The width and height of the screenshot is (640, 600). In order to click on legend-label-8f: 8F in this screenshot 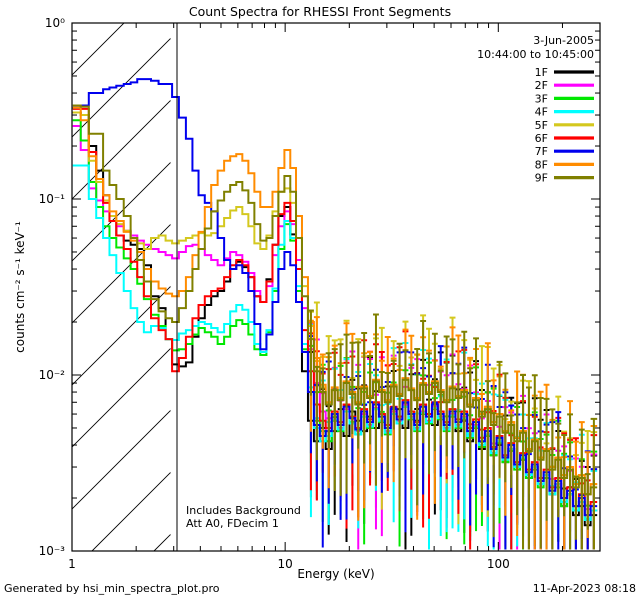, I will do `click(541, 164)`.